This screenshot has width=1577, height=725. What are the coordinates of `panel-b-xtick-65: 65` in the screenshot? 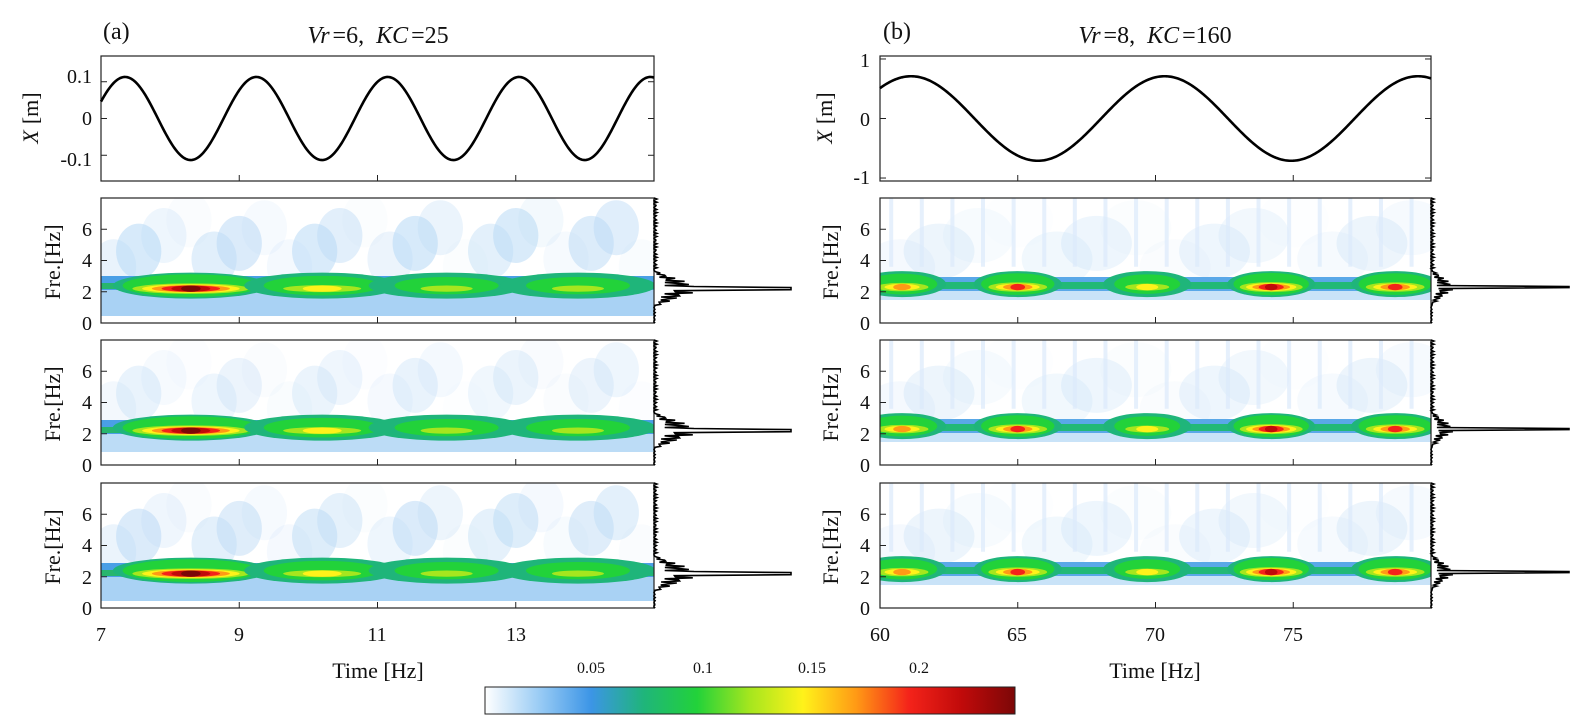 It's located at (1017, 635).